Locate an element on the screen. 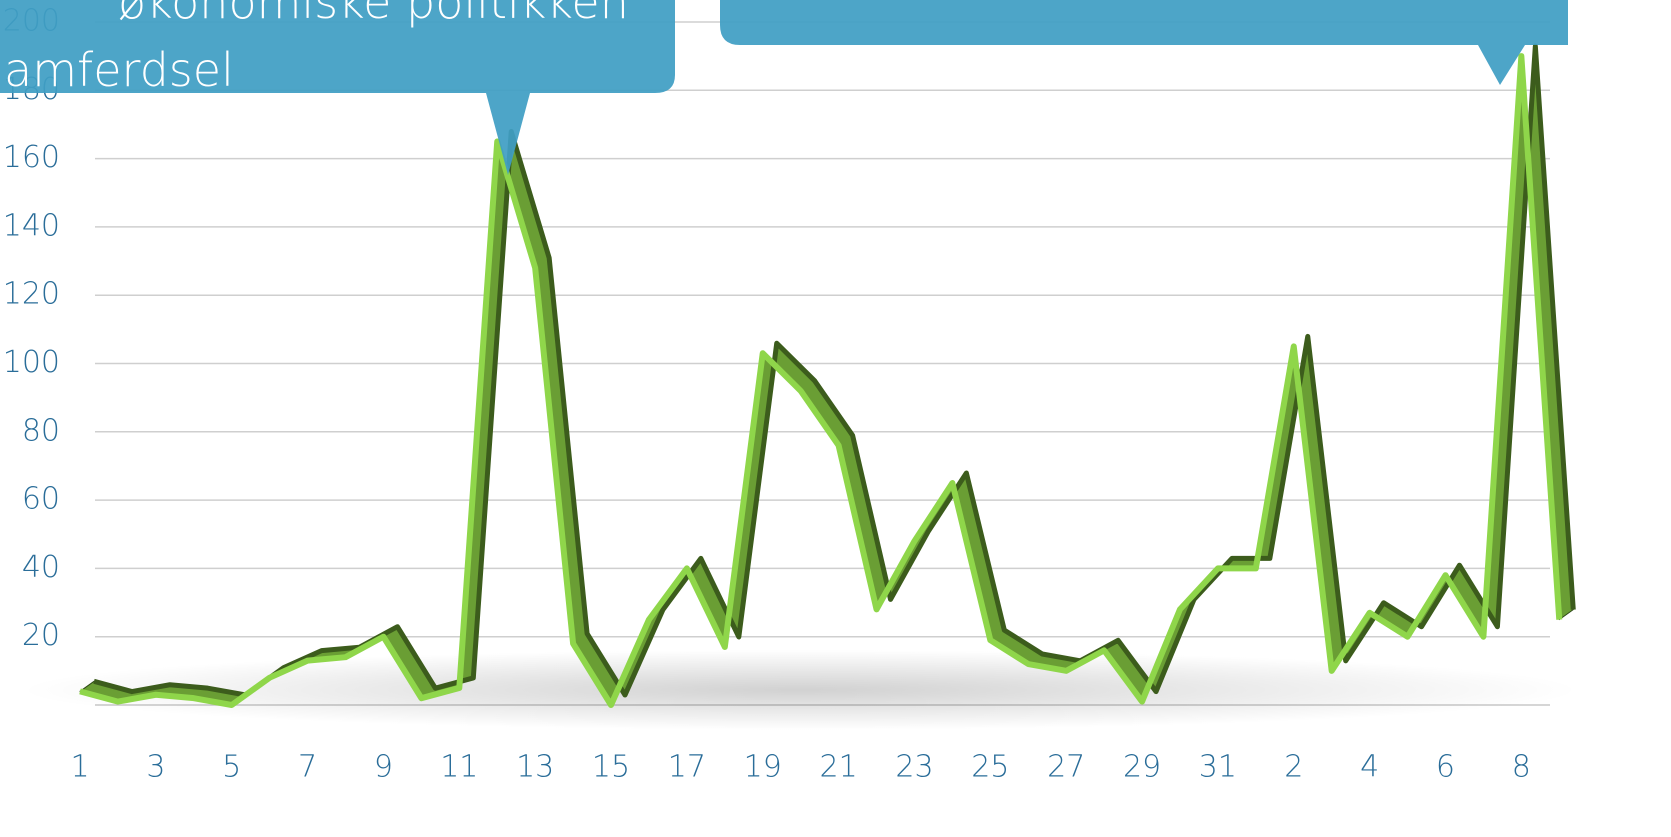  x-tick-label: 11 is located at coordinates (459, 767).